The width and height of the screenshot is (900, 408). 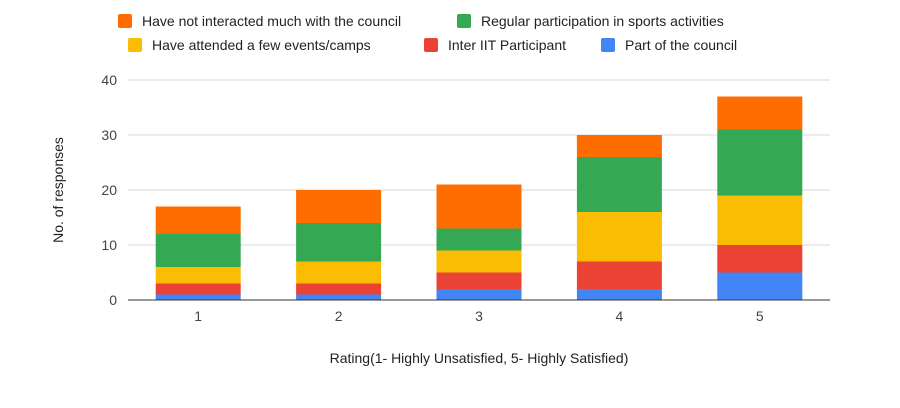 I want to click on y-tick-label: 20, so click(x=109, y=190).